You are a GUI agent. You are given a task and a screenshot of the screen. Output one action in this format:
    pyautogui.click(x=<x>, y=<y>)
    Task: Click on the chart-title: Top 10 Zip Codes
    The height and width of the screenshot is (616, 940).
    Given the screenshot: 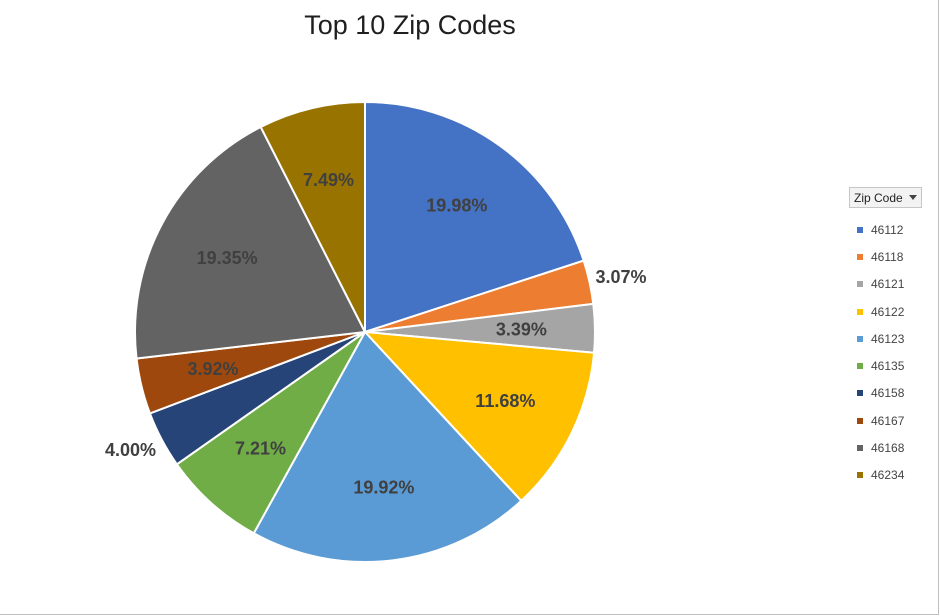 What is the action you would take?
    pyautogui.click(x=410, y=25)
    